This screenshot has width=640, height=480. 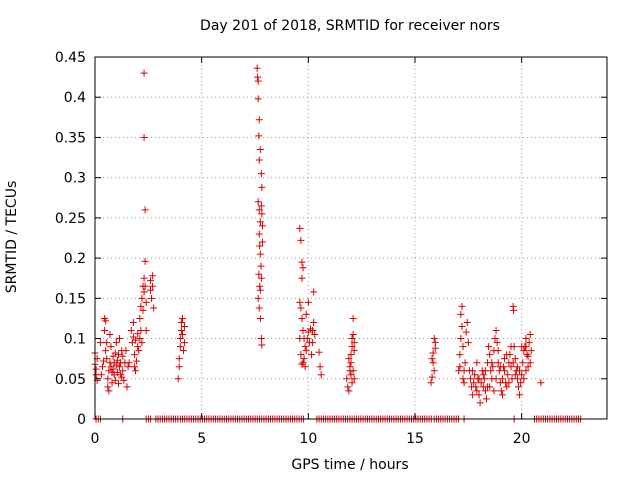 What do you see at coordinates (70, 58) in the screenshot?
I see `y-tick-label: 0.45` at bounding box center [70, 58].